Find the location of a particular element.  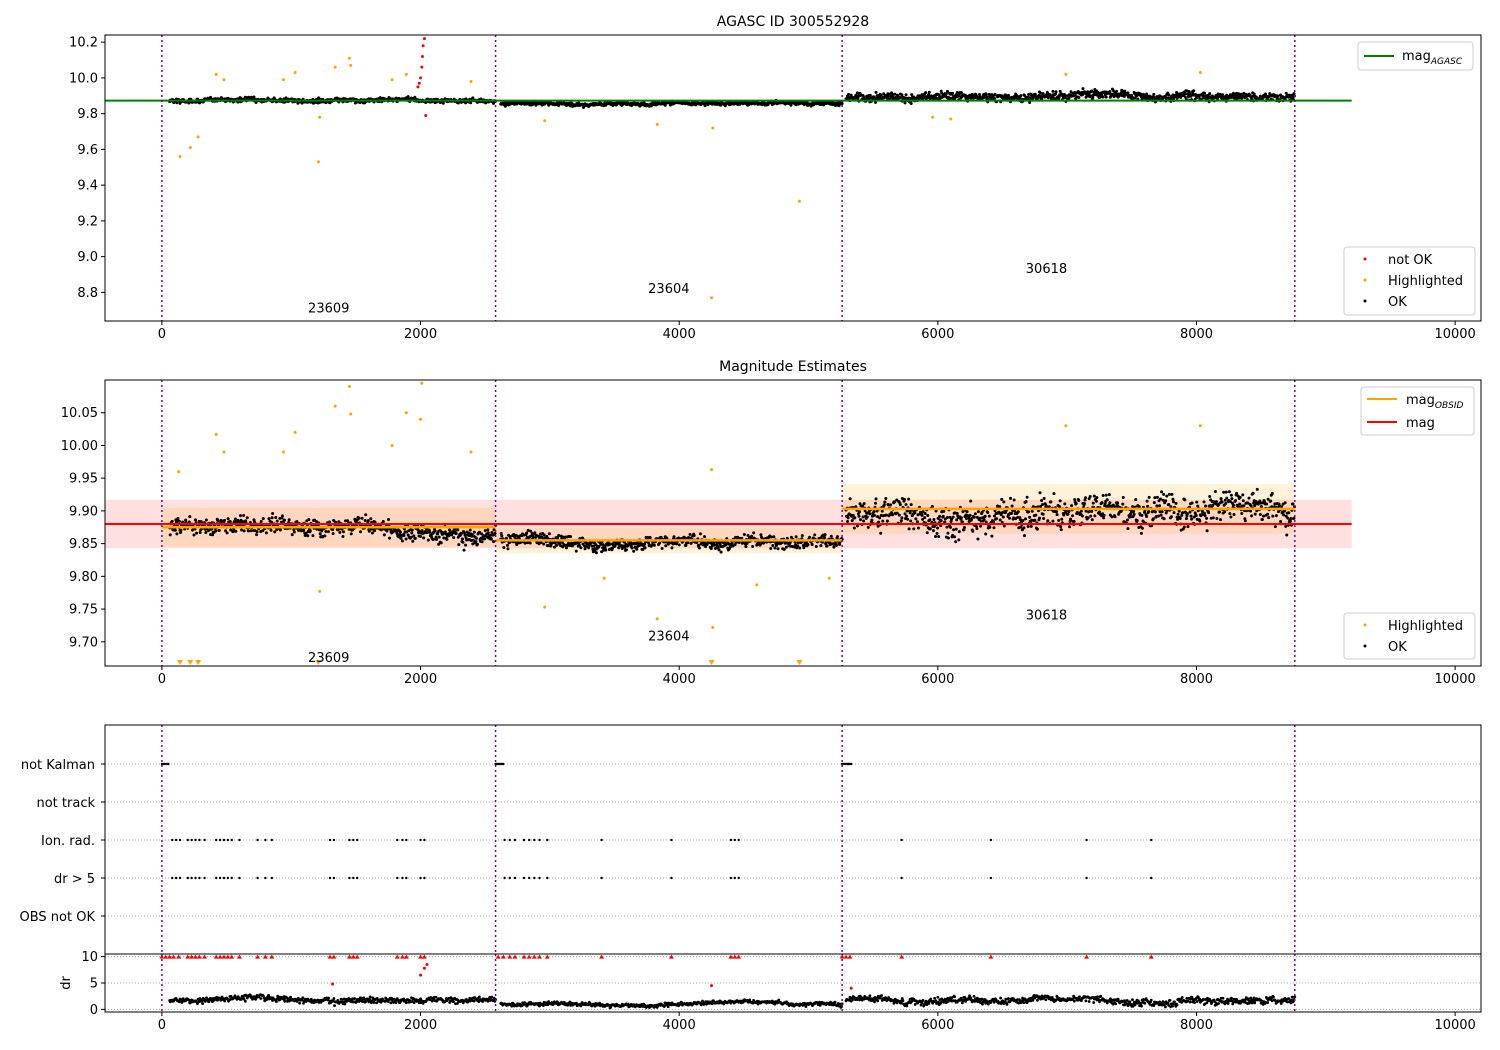

not-ok-point is located at coordinates (424, 39).